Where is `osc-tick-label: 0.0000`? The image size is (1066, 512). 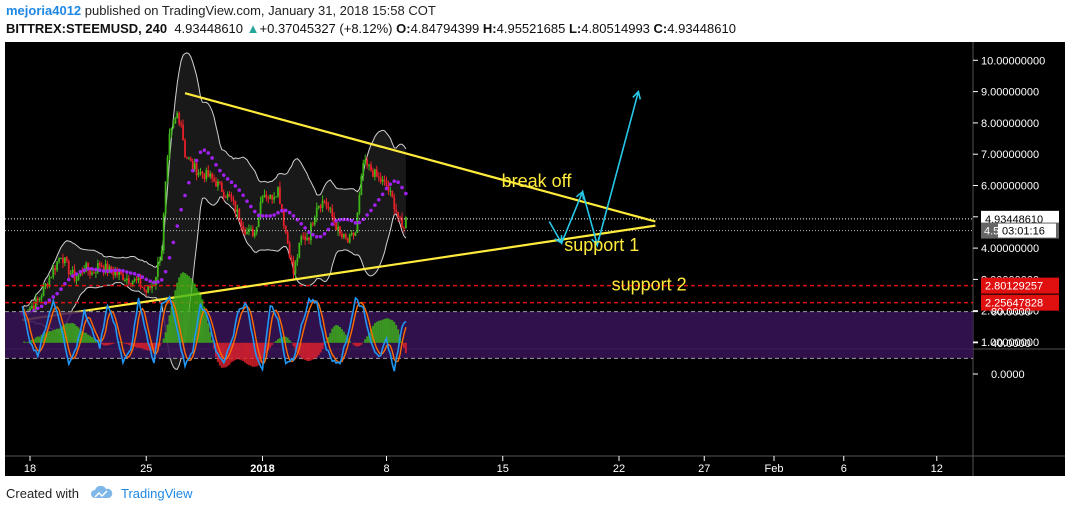
osc-tick-label: 0.0000 is located at coordinates (1008, 375).